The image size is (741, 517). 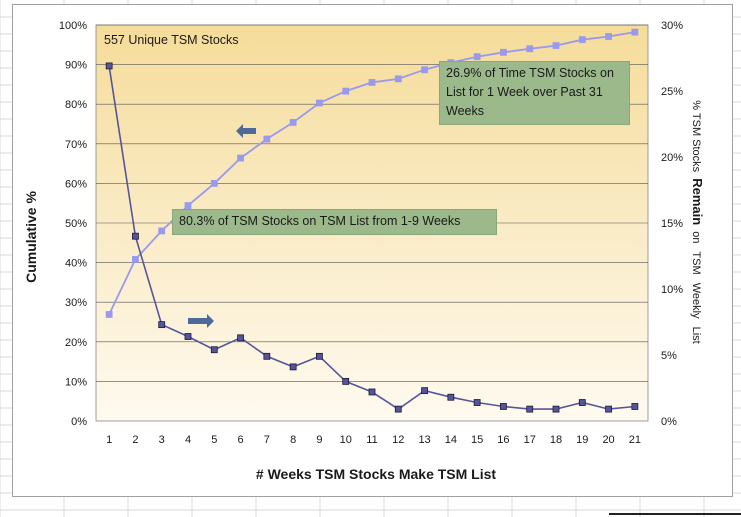 I want to click on x-tick-label: 15, so click(x=477, y=440).